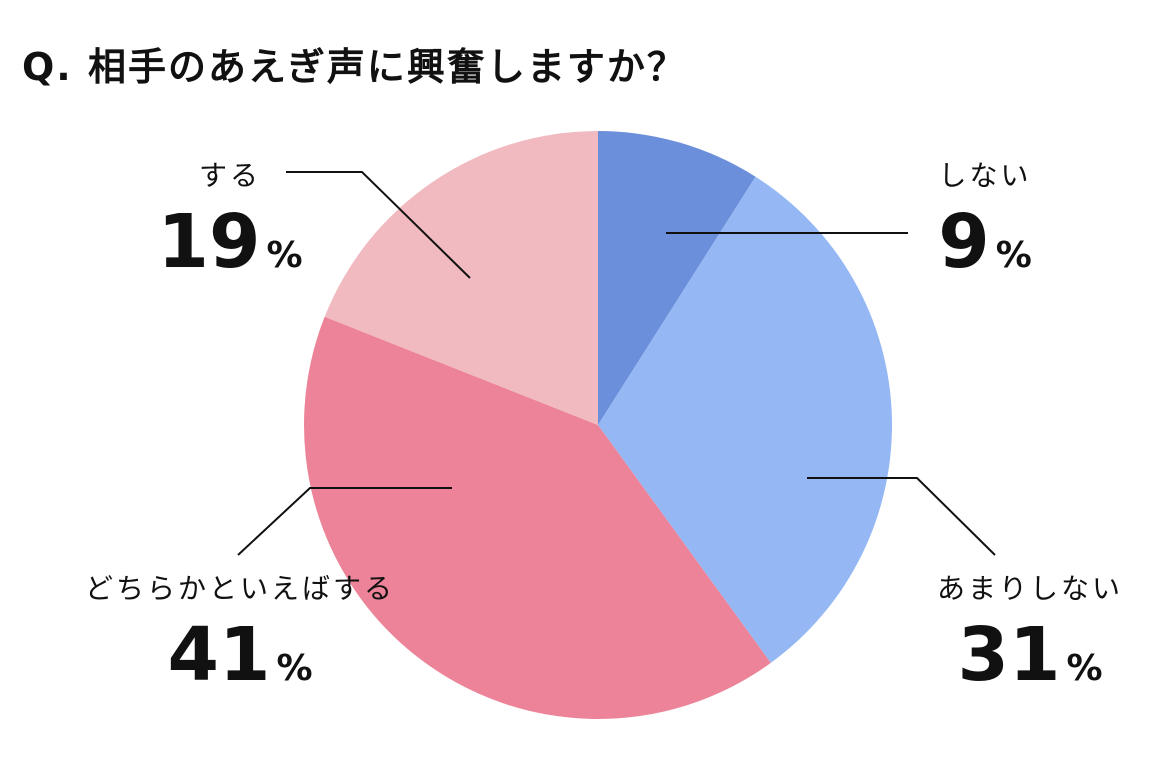 This screenshot has width=1174, height=762. What do you see at coordinates (1029, 655) in the screenshot?
I see `slice-value-2: 31%` at bounding box center [1029, 655].